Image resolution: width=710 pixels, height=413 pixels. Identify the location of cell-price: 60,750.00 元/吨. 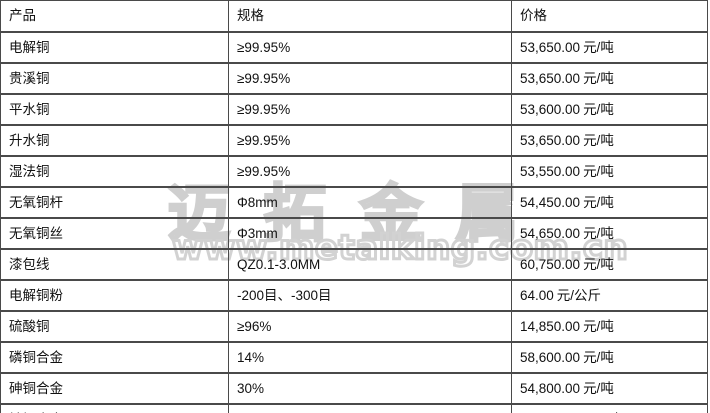
(609, 264).